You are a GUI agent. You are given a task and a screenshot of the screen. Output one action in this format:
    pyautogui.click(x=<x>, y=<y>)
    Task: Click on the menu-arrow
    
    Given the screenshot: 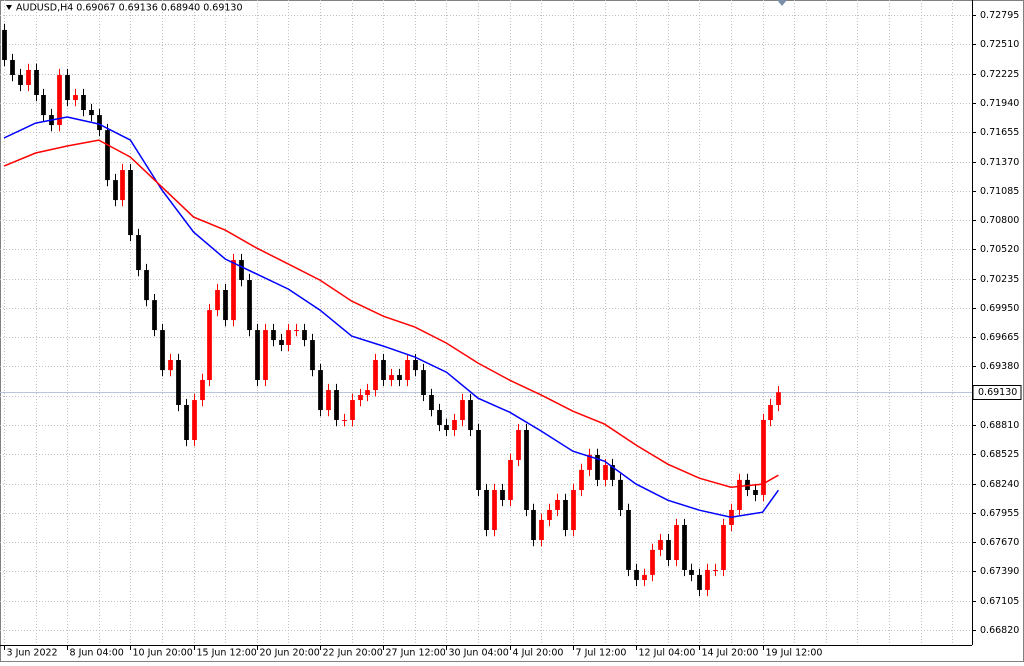 What is the action you would take?
    pyautogui.click(x=9, y=7)
    